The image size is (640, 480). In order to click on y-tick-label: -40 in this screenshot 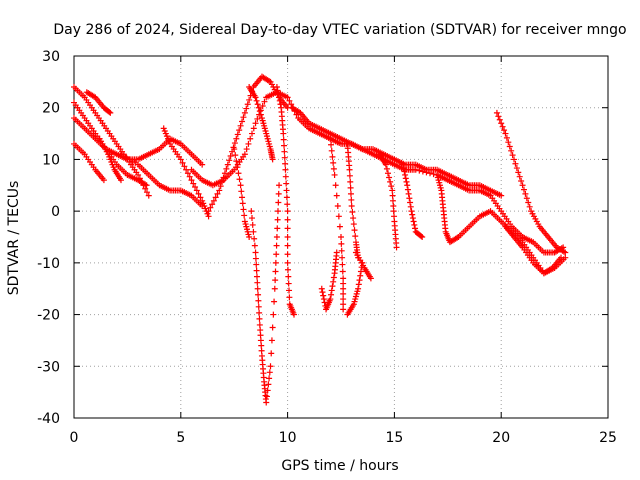, I will do `click(48, 419)`.